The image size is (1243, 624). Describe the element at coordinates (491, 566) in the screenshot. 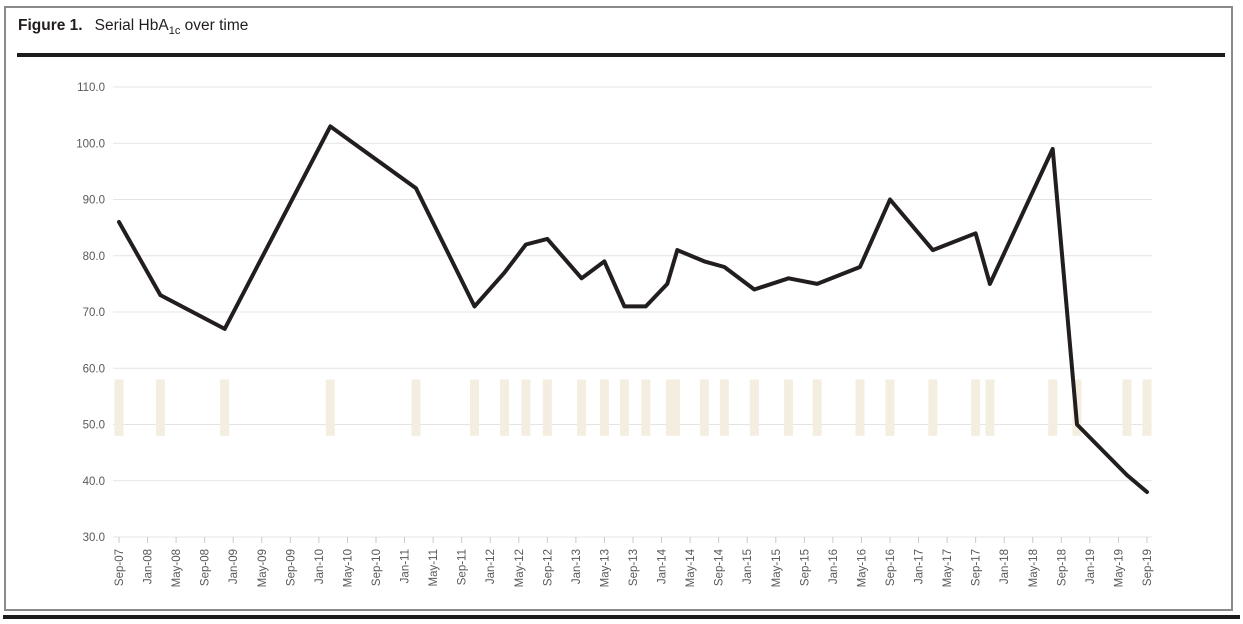

I see `x-axis-tick-label: Jan-12` at that location.